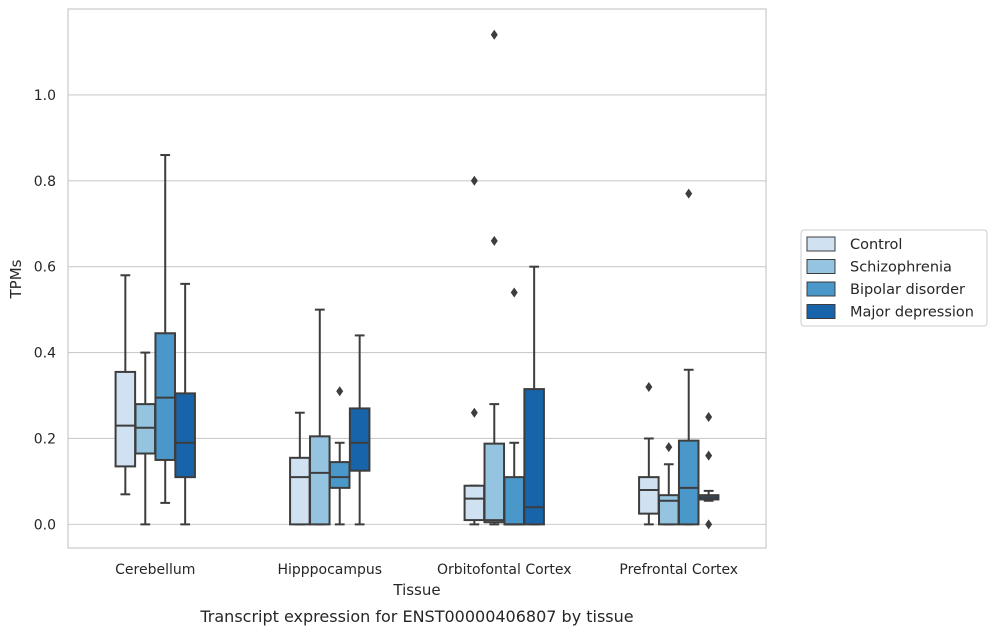 The image size is (997, 634). I want to click on y-tick-label: 0.8, so click(45, 182).